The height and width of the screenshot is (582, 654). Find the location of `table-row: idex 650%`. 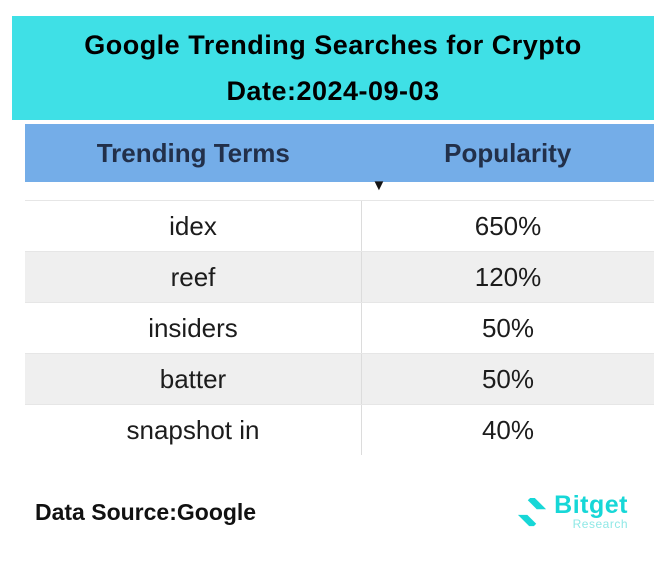

table-row: idex 650% is located at coordinates (339, 225).